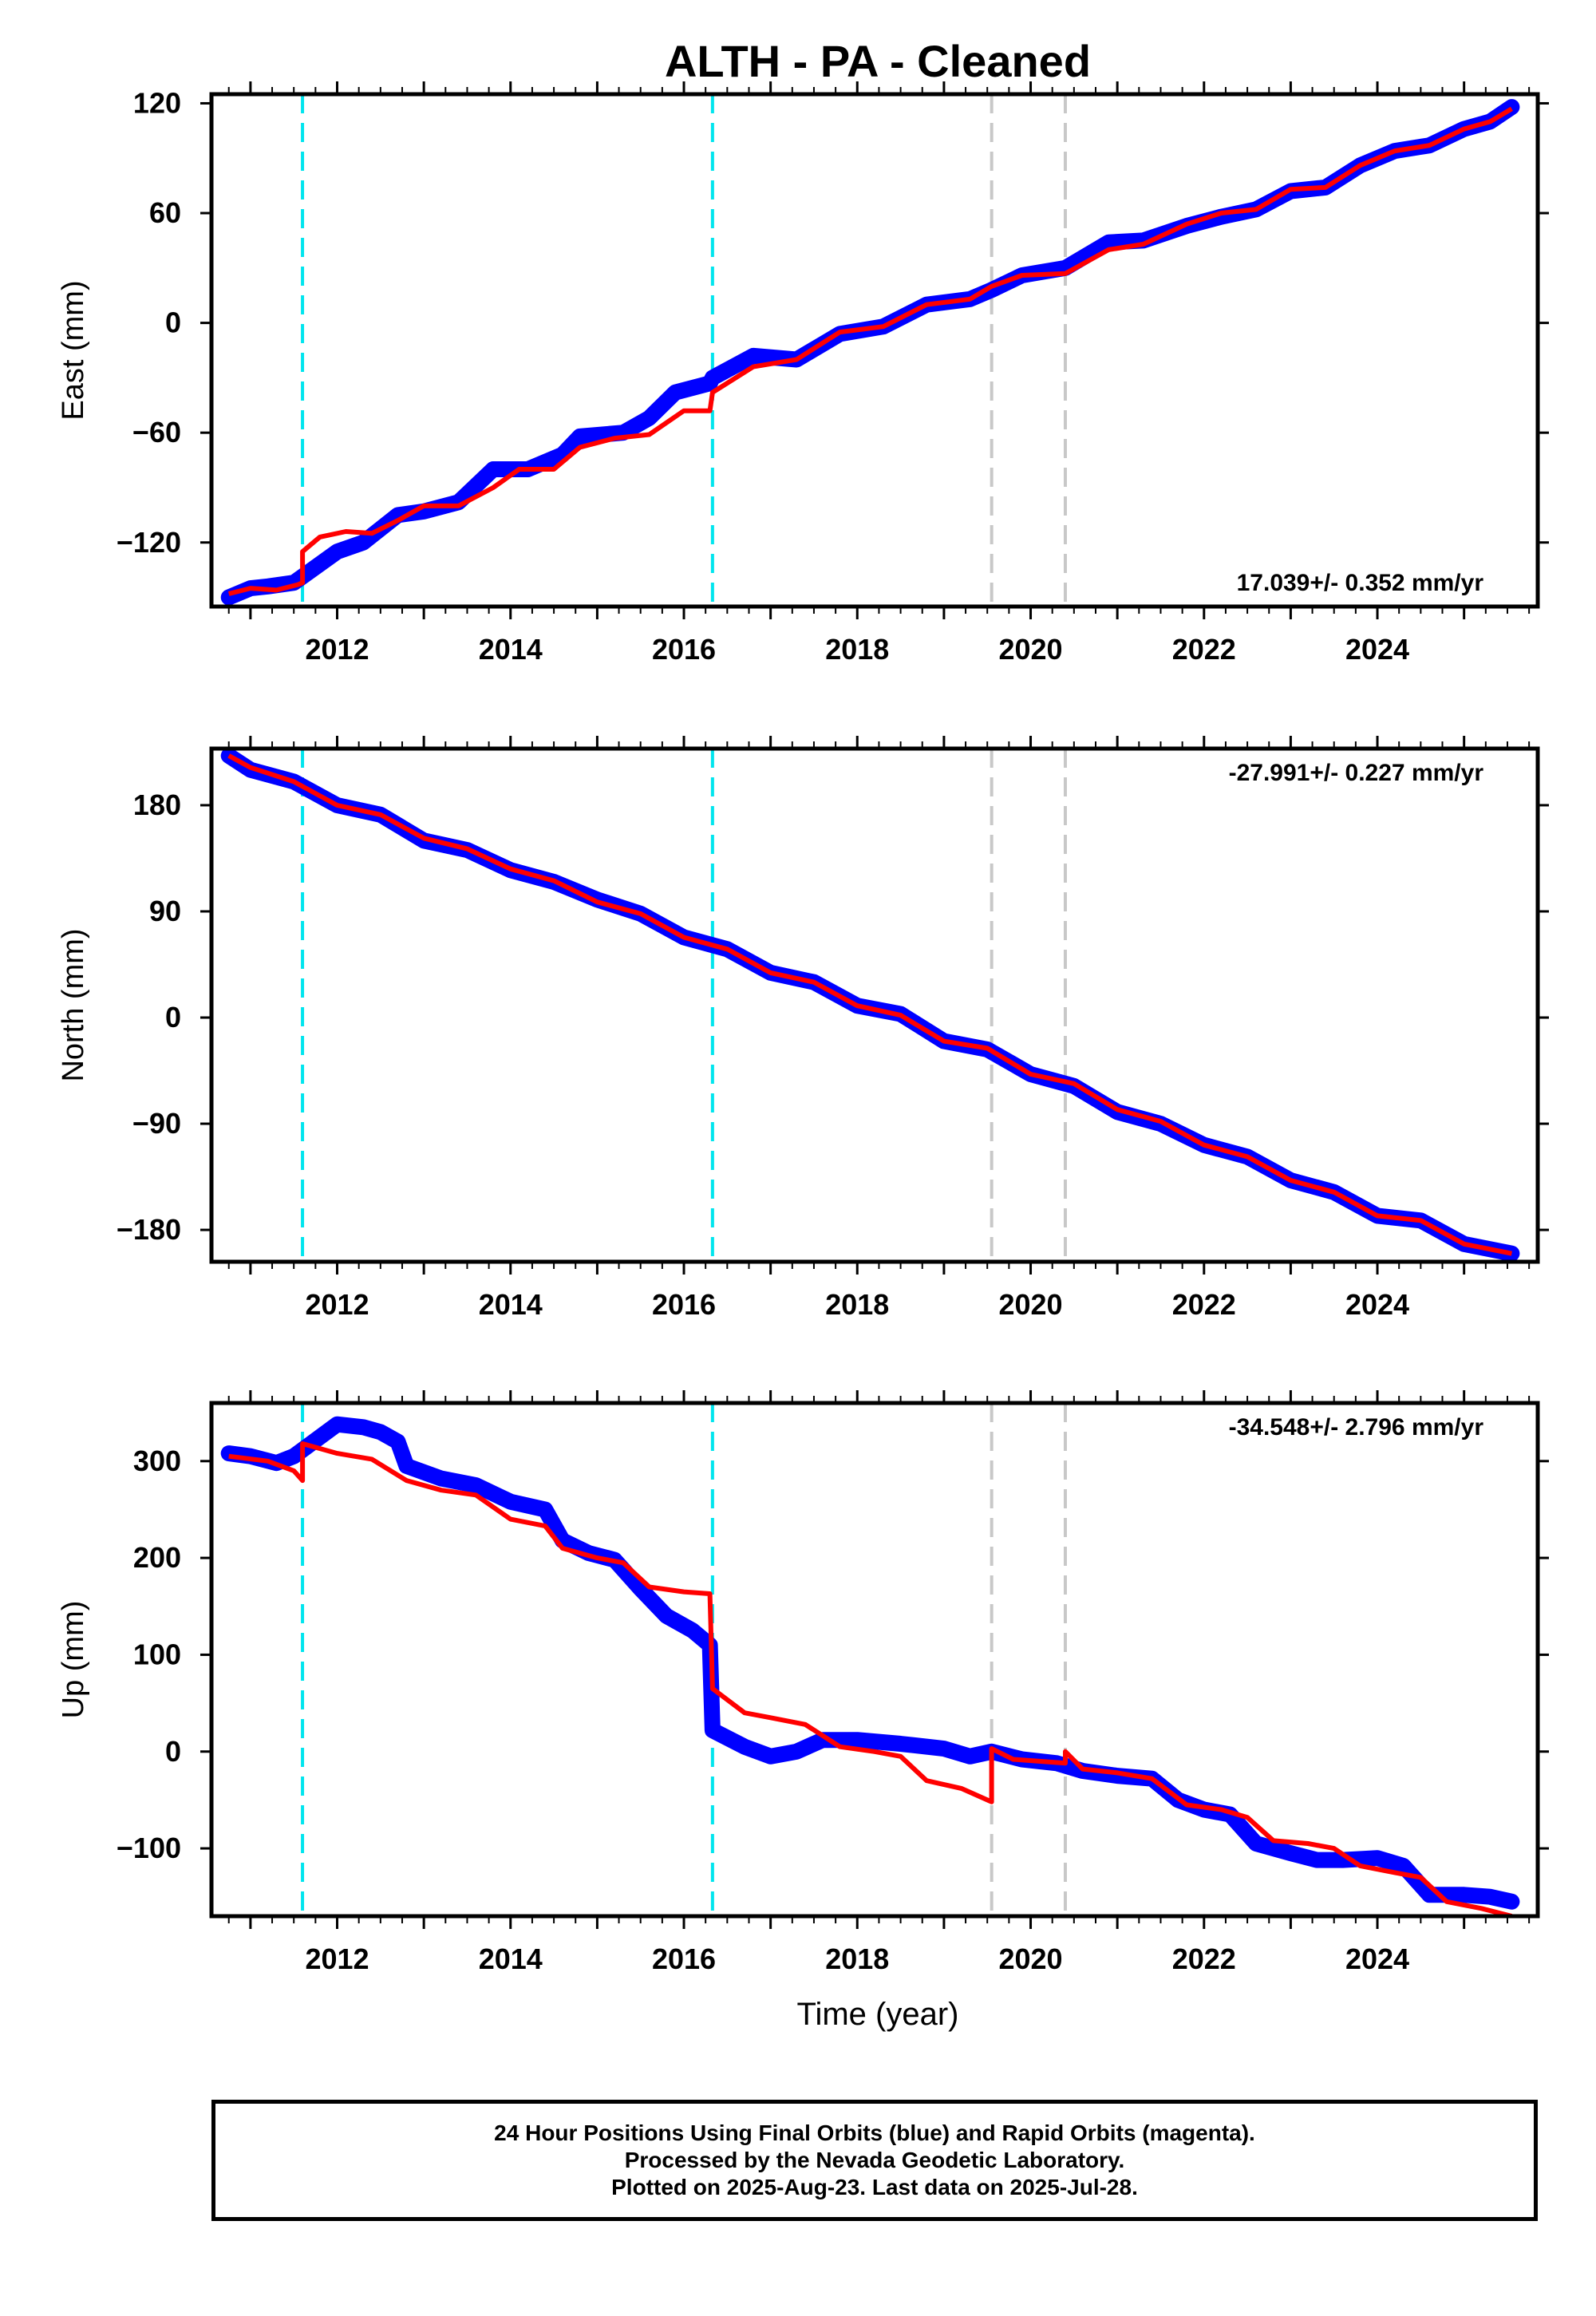 Image resolution: width=1596 pixels, height=2316 pixels. Describe the element at coordinates (157, 804) in the screenshot. I see `y-tick-label: 180` at that location.